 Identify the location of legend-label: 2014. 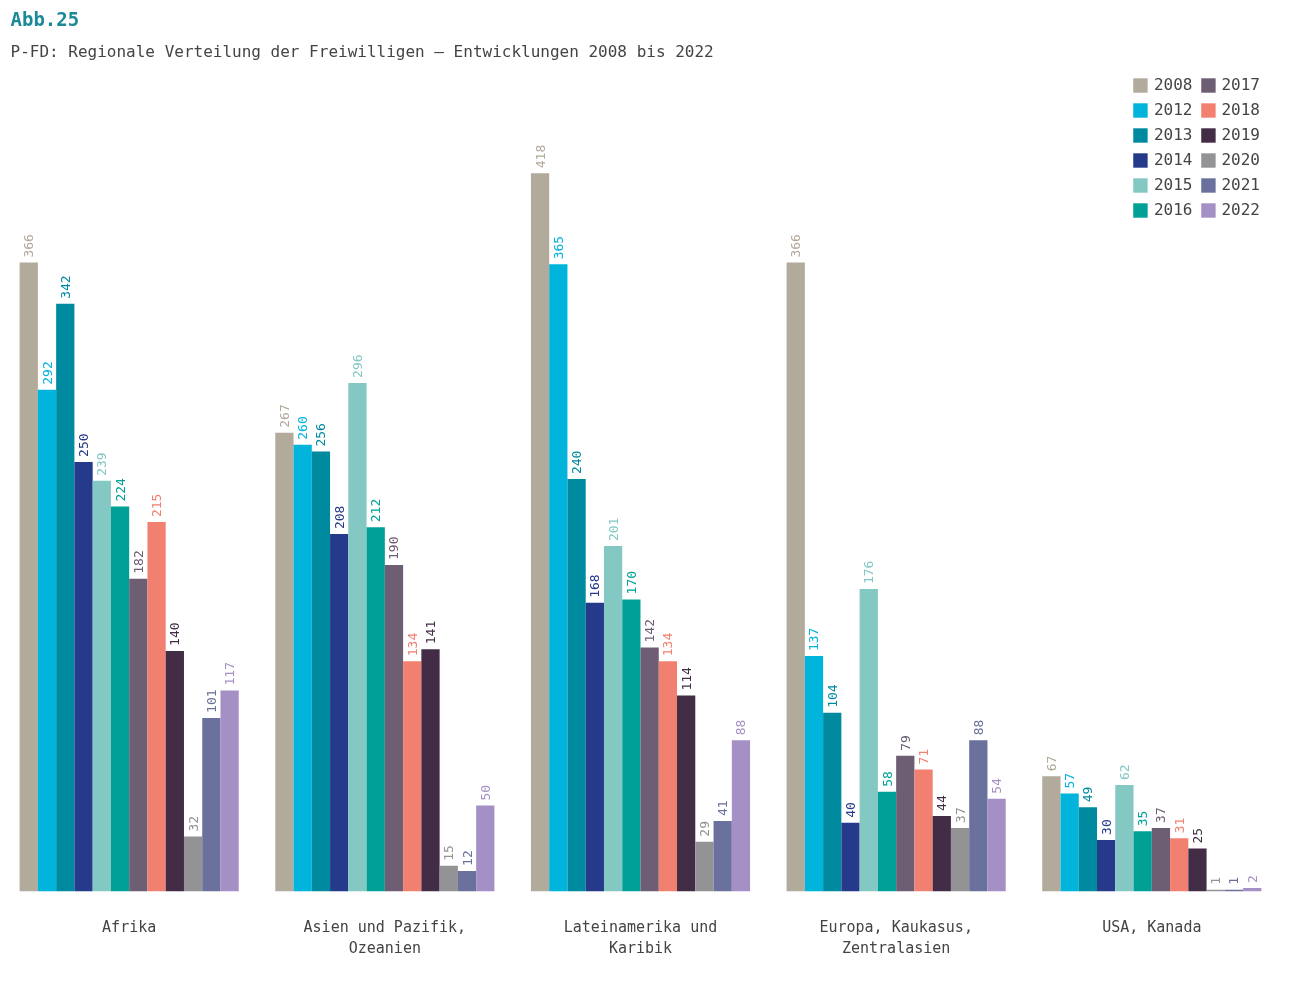
(1173, 159).